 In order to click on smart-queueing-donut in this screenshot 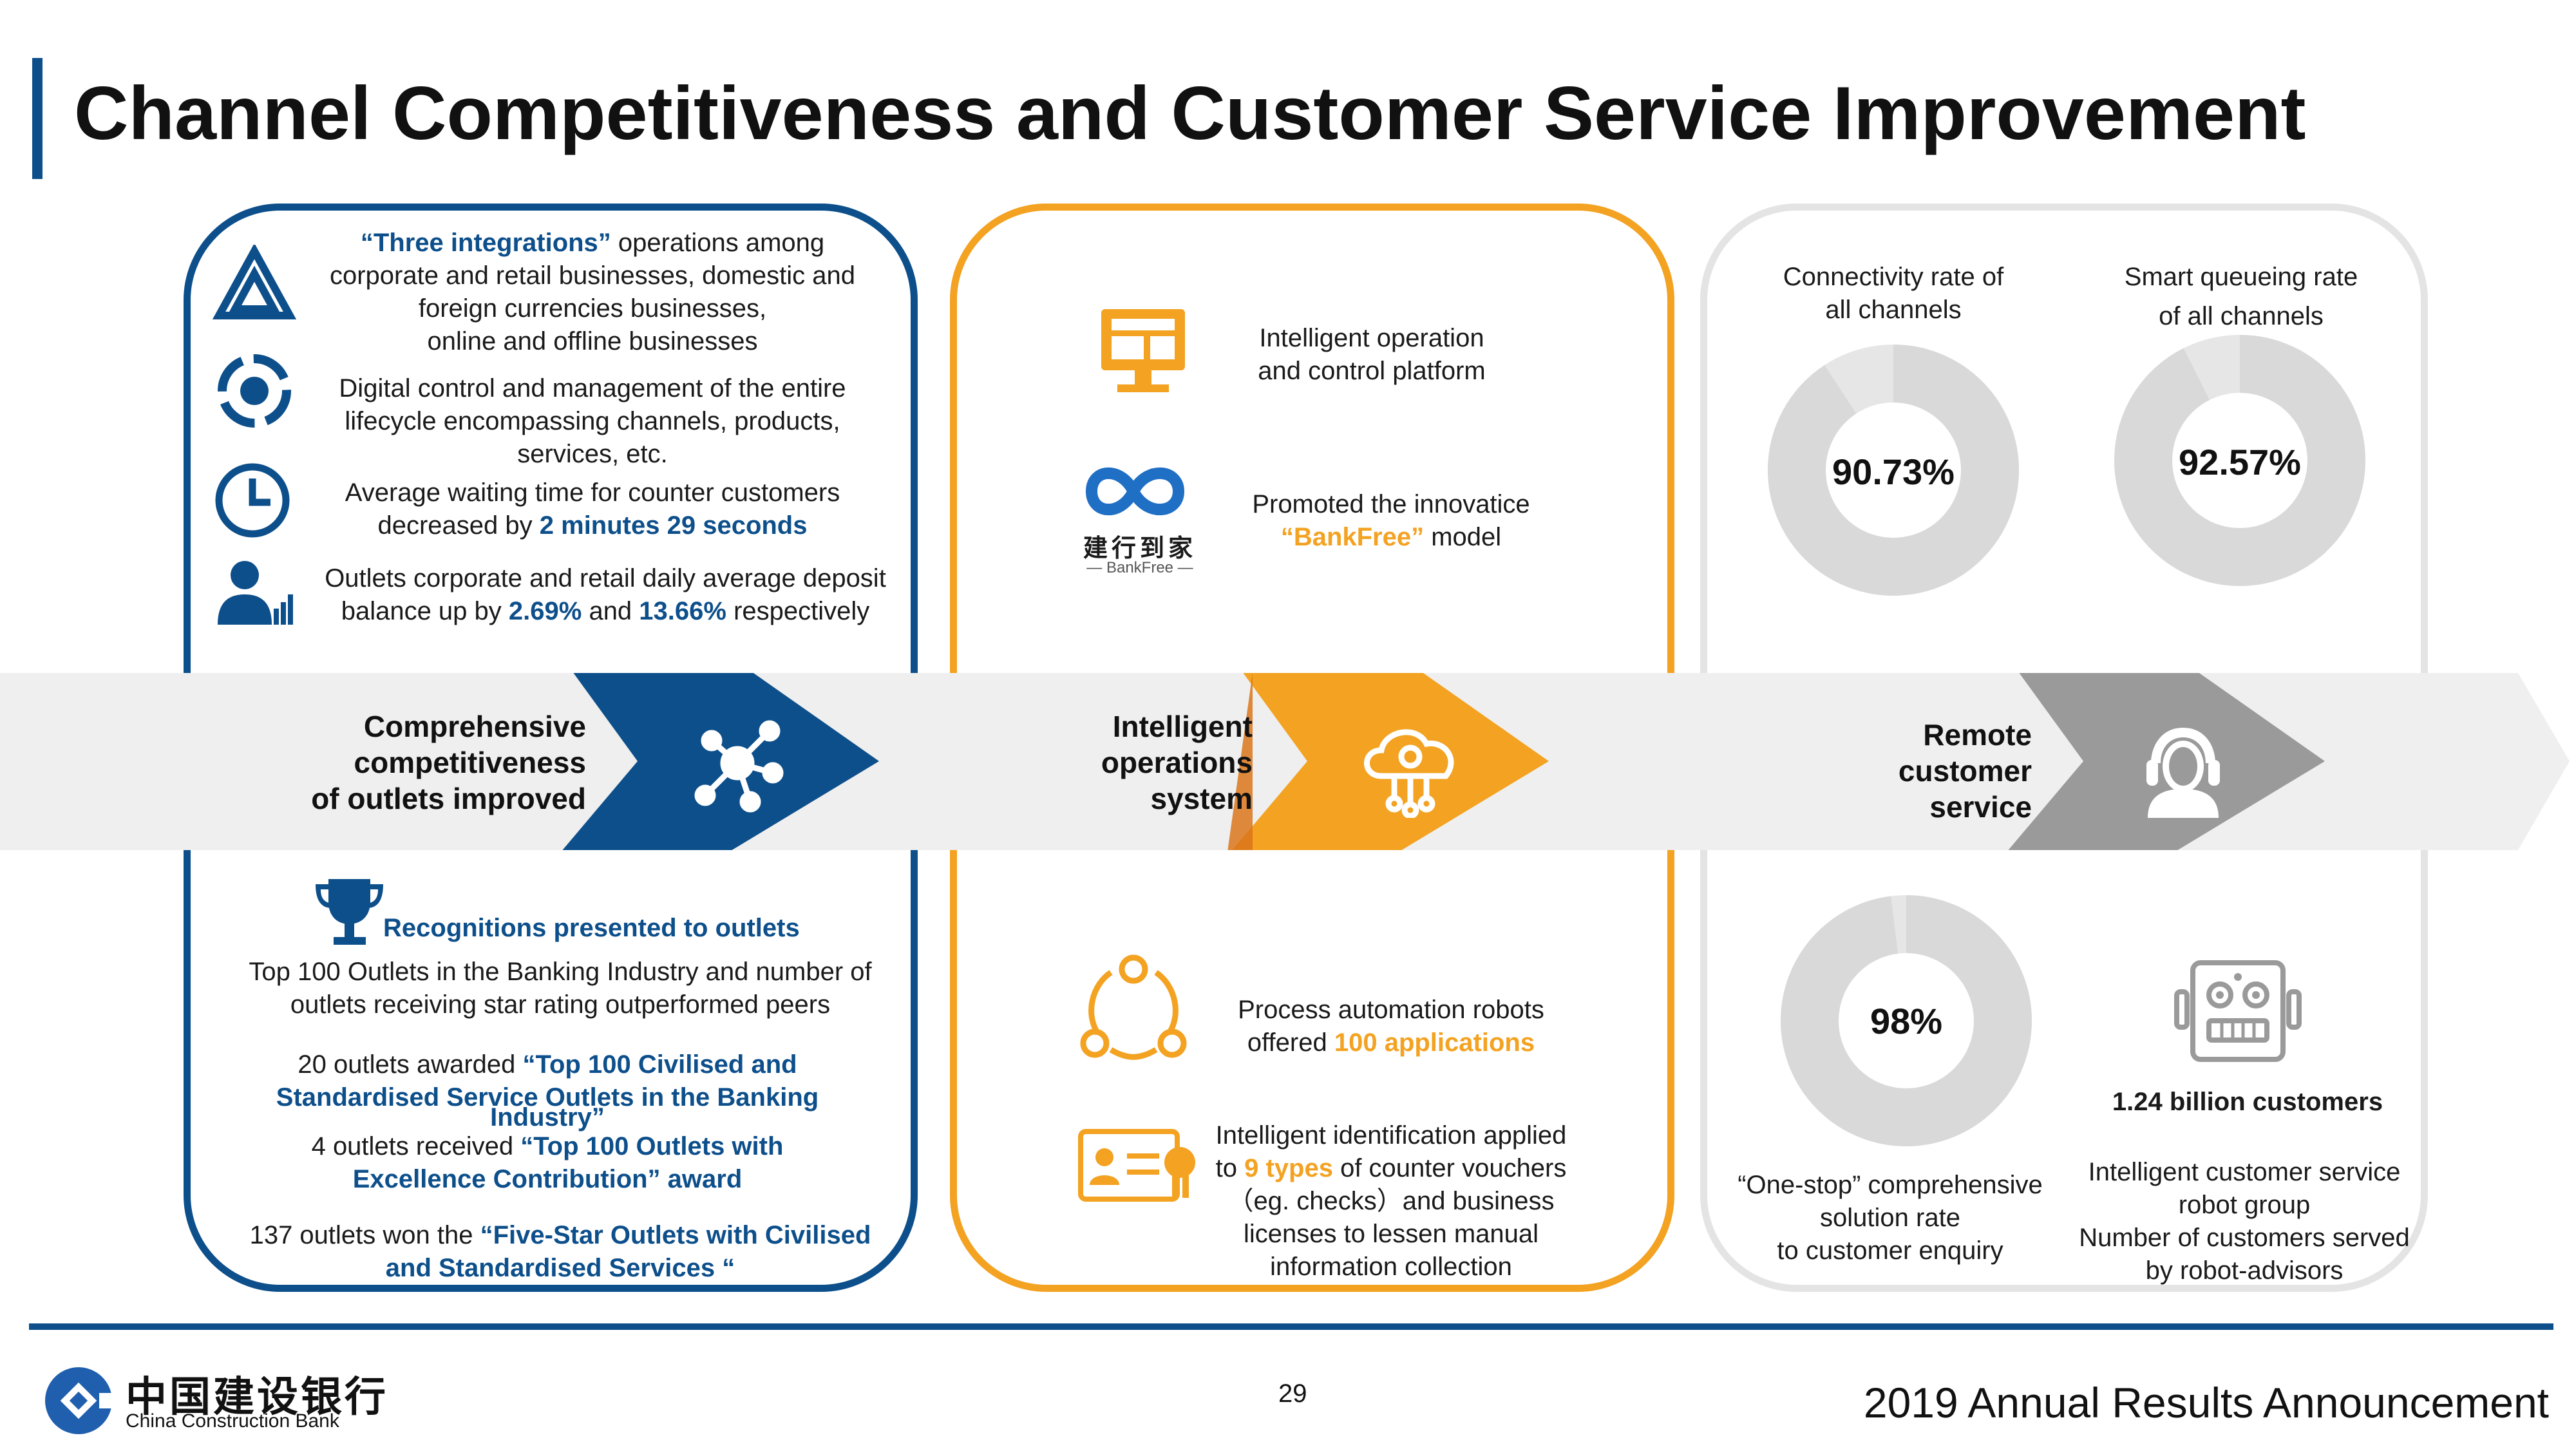, I will do `click(2239, 461)`.